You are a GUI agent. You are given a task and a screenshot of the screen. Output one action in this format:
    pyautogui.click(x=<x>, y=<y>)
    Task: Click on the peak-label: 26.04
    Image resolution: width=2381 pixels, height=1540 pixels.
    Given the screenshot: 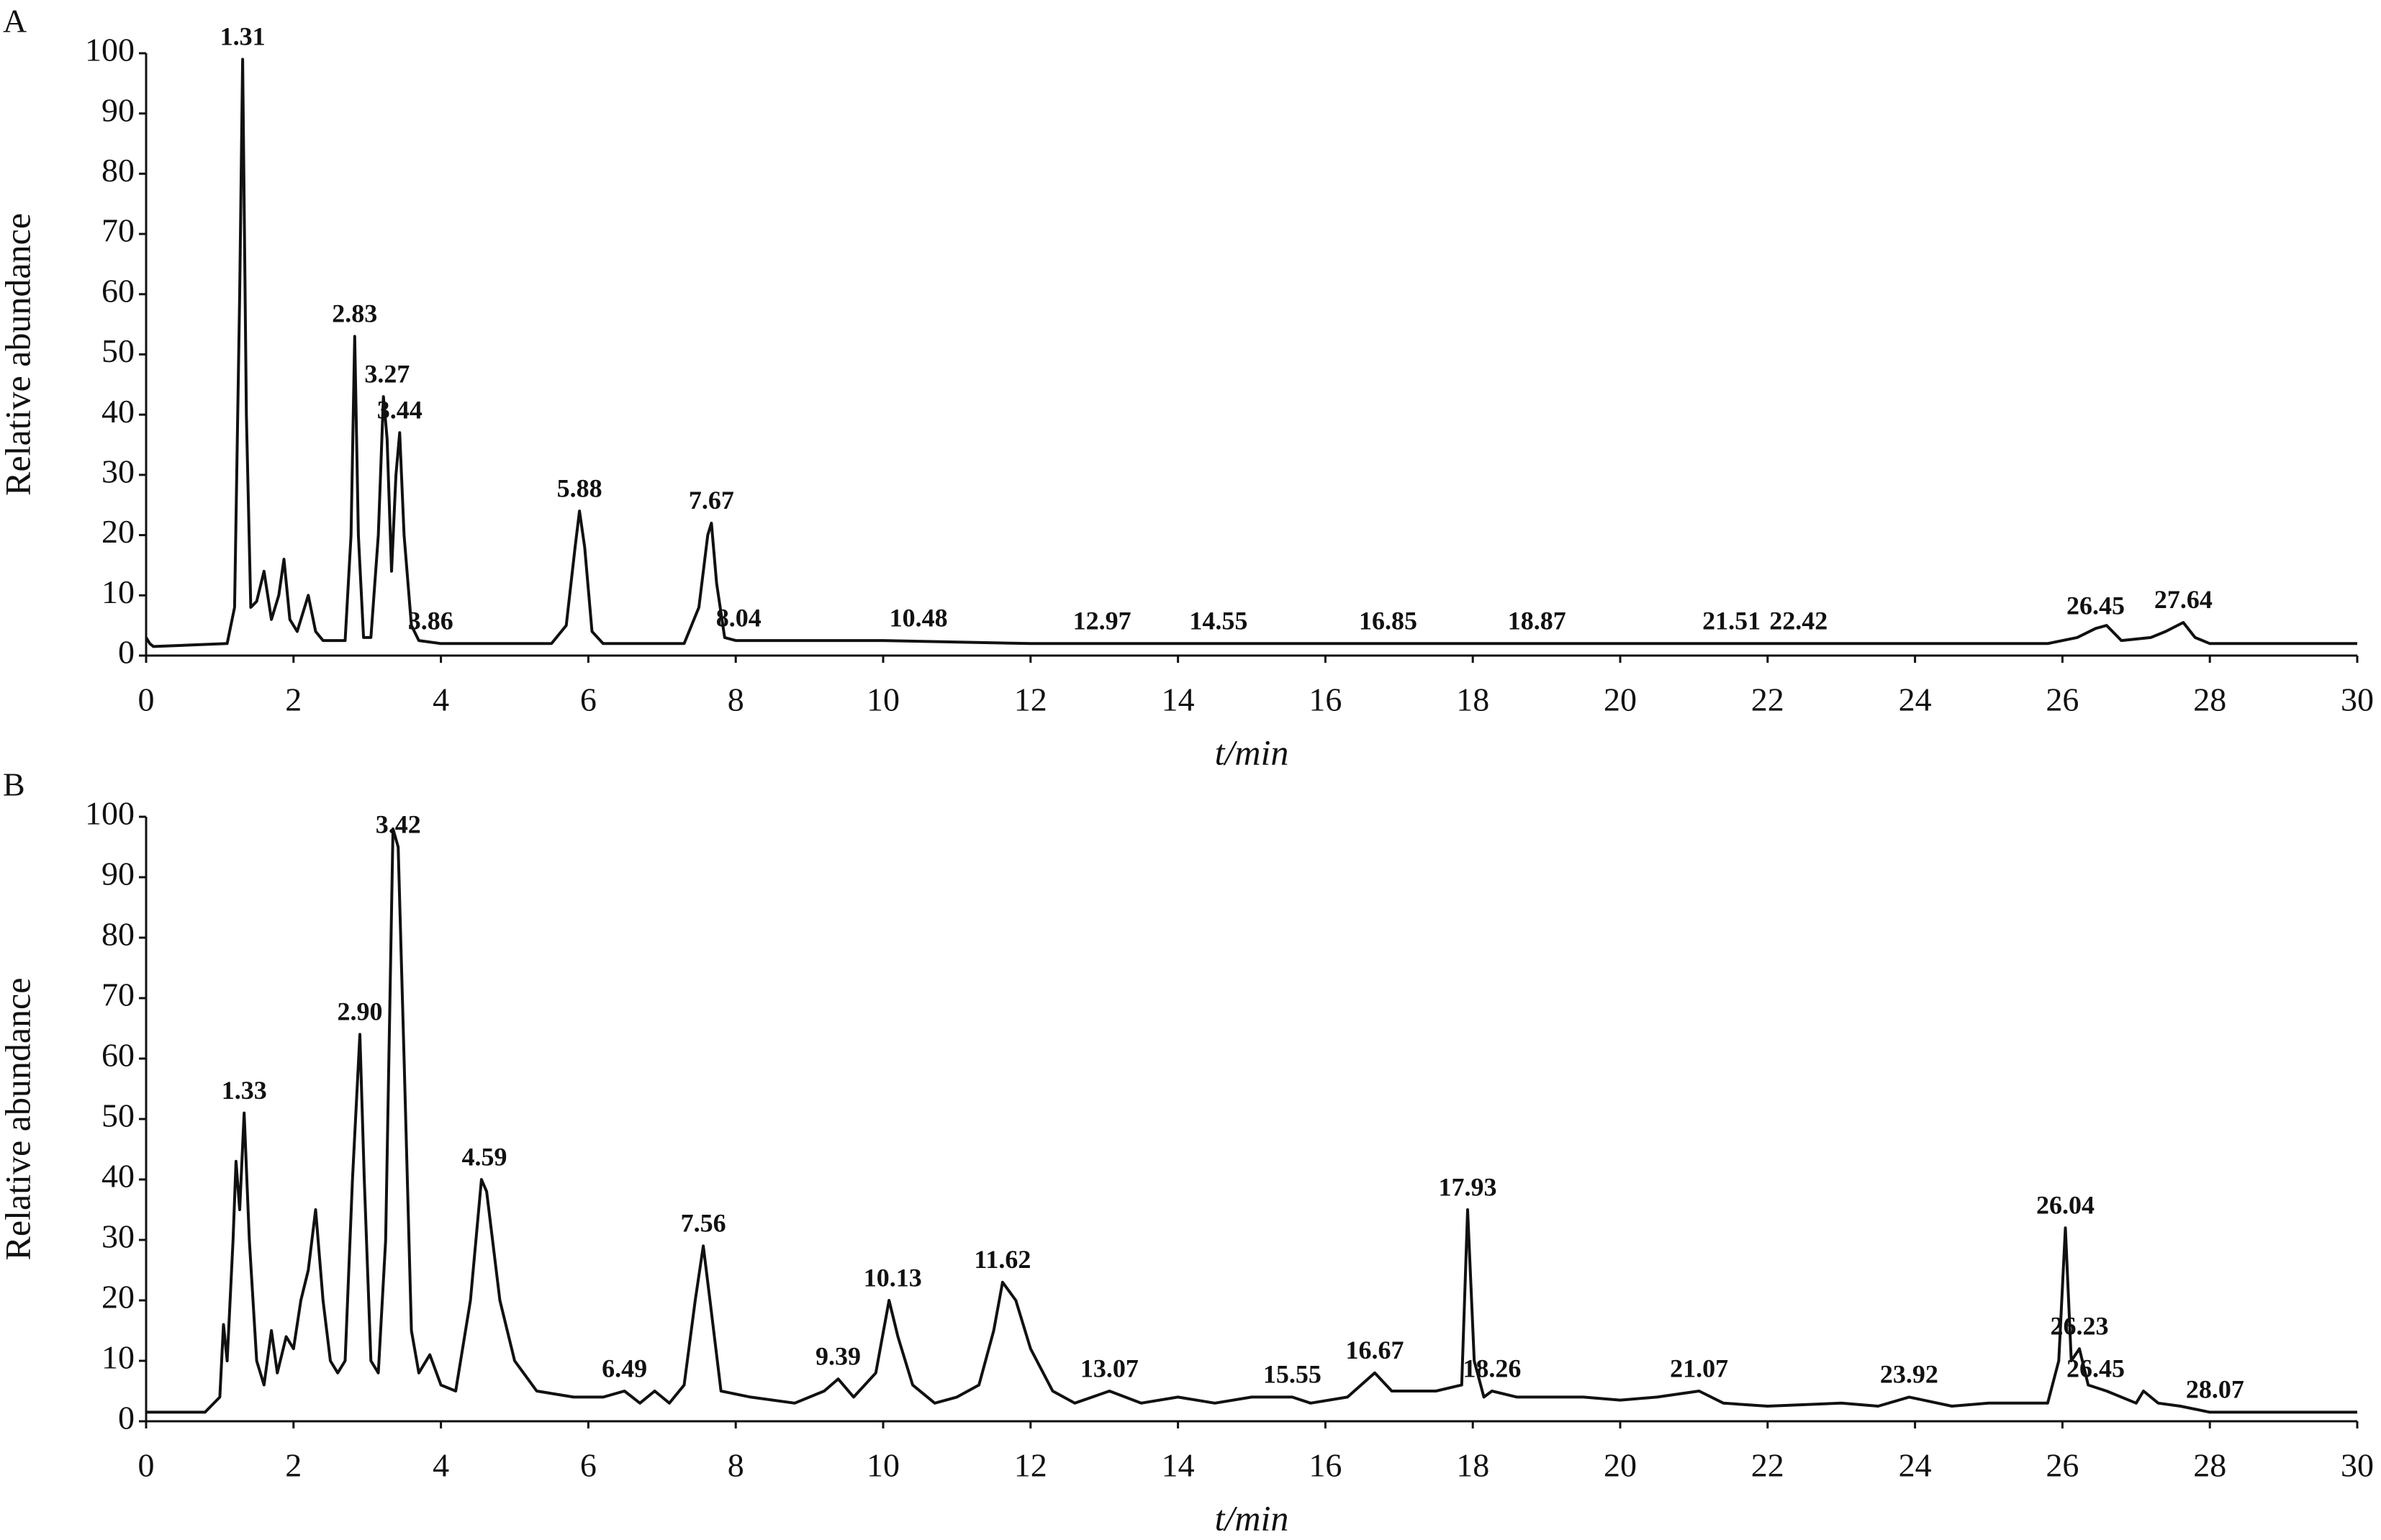 What is the action you would take?
    pyautogui.click(x=2065, y=1204)
    